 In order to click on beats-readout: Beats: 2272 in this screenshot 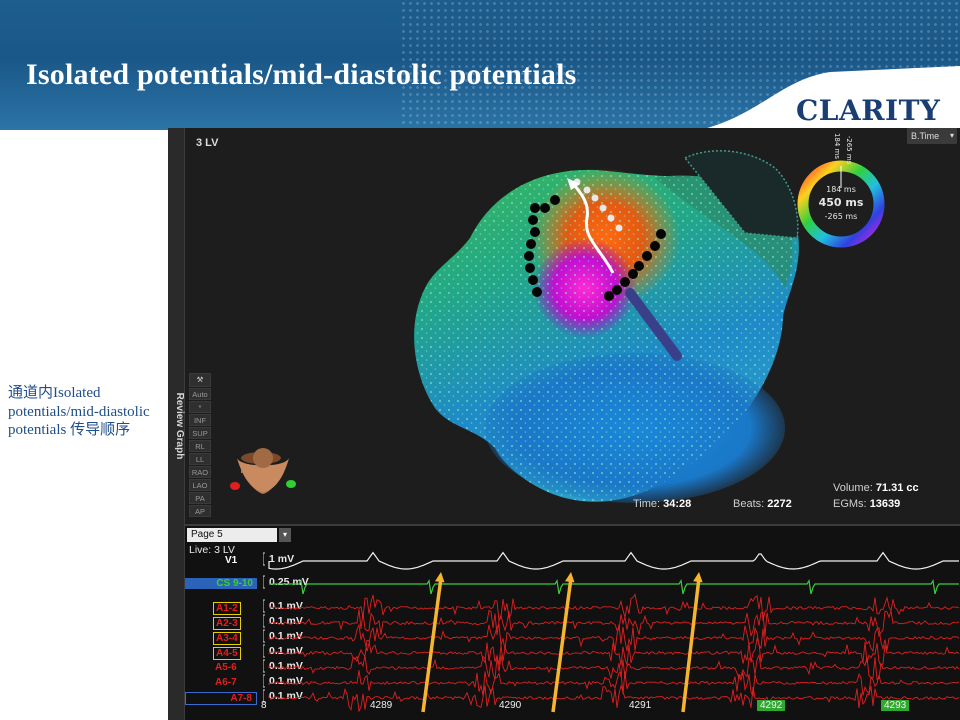, I will do `click(762, 504)`.